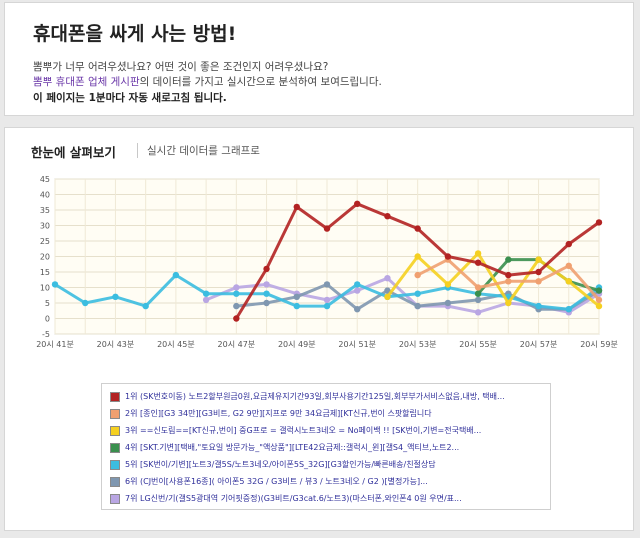 Image resolution: width=640 pixels, height=538 pixels. I want to click on x-tick-label: 20시 59분, so click(599, 344).